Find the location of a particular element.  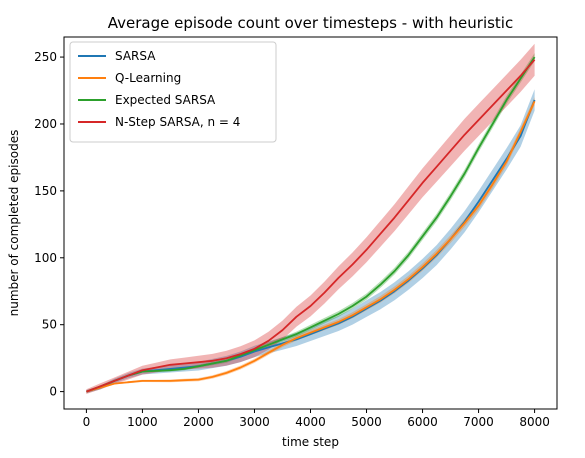

y-axis-ticks: 0 50 100 150 200 250 is located at coordinates (49, 224).